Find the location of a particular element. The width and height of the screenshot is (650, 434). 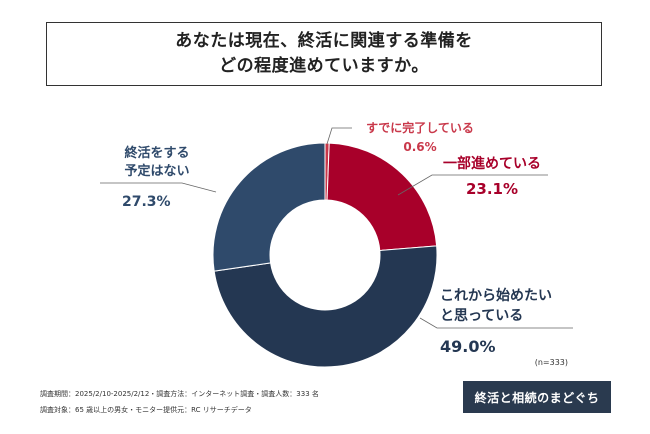

slice-value-4: 27.3% is located at coordinates (146, 202).